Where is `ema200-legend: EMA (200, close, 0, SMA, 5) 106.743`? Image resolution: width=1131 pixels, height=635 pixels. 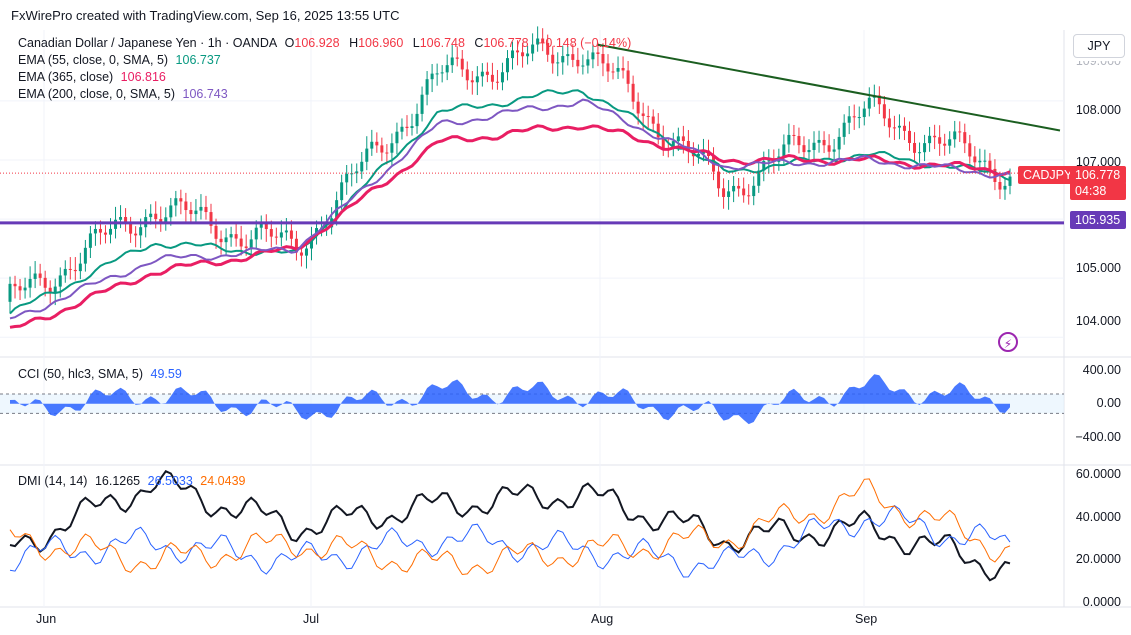 ema200-legend: EMA (200, close, 0, SMA, 5) 106.743 is located at coordinates (125, 94).